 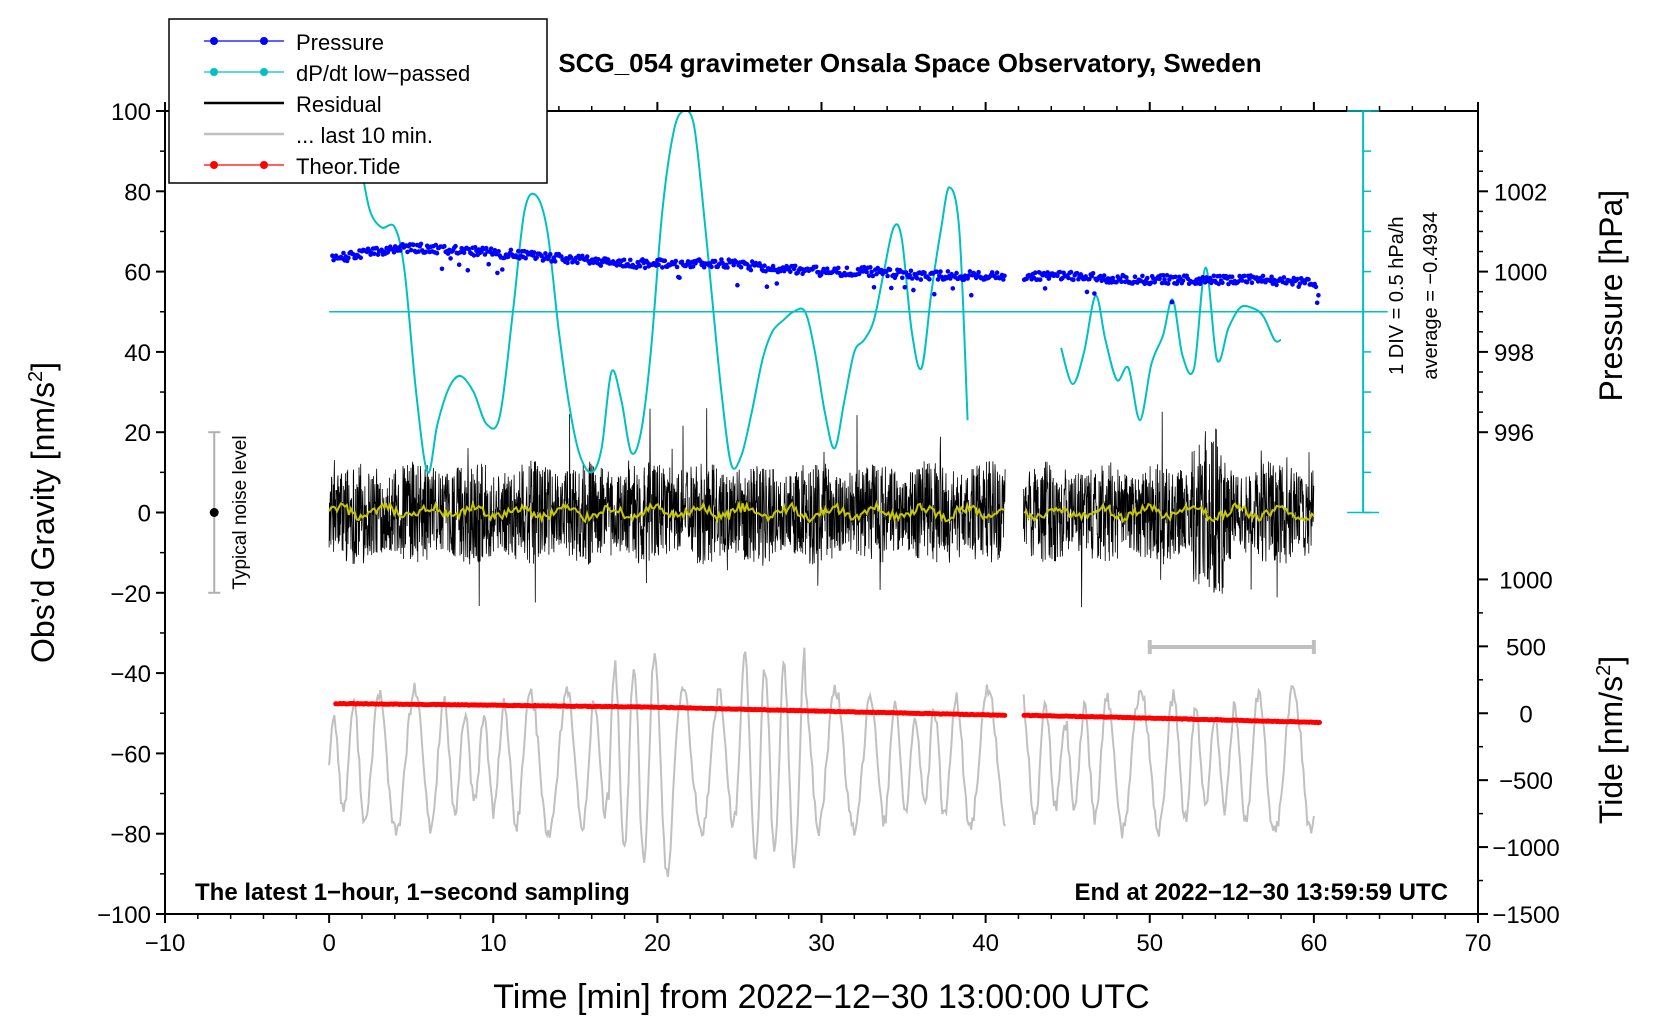 What do you see at coordinates (1314, 943) in the screenshot?
I see `x-tick-label: 60` at bounding box center [1314, 943].